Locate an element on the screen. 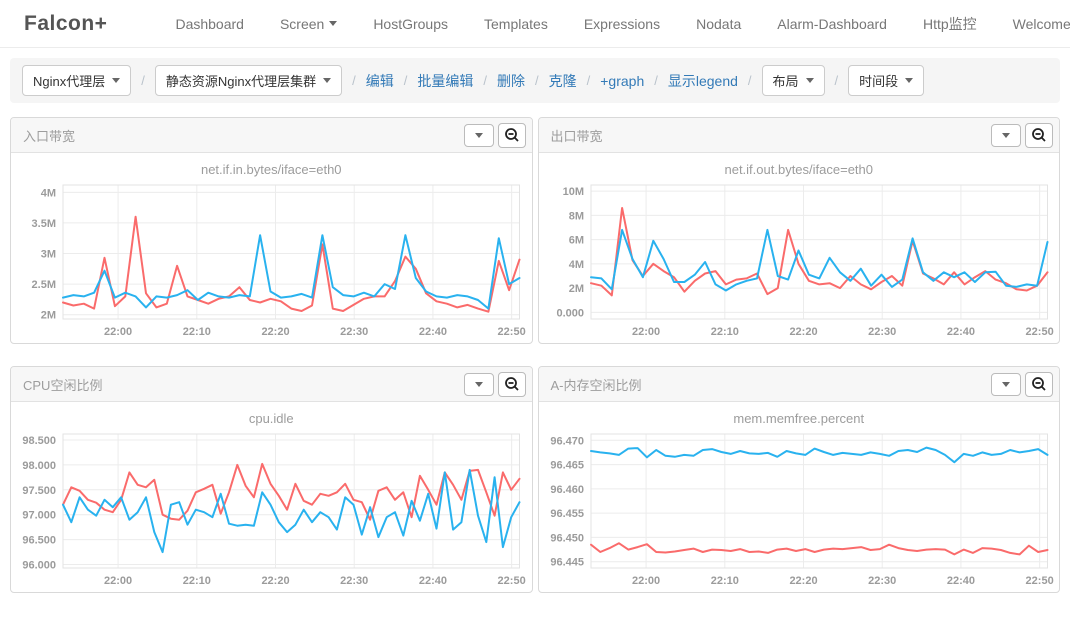 Image resolution: width=1070 pixels, height=636 pixels. svg-text: 2.5M is located at coordinates (44, 285).